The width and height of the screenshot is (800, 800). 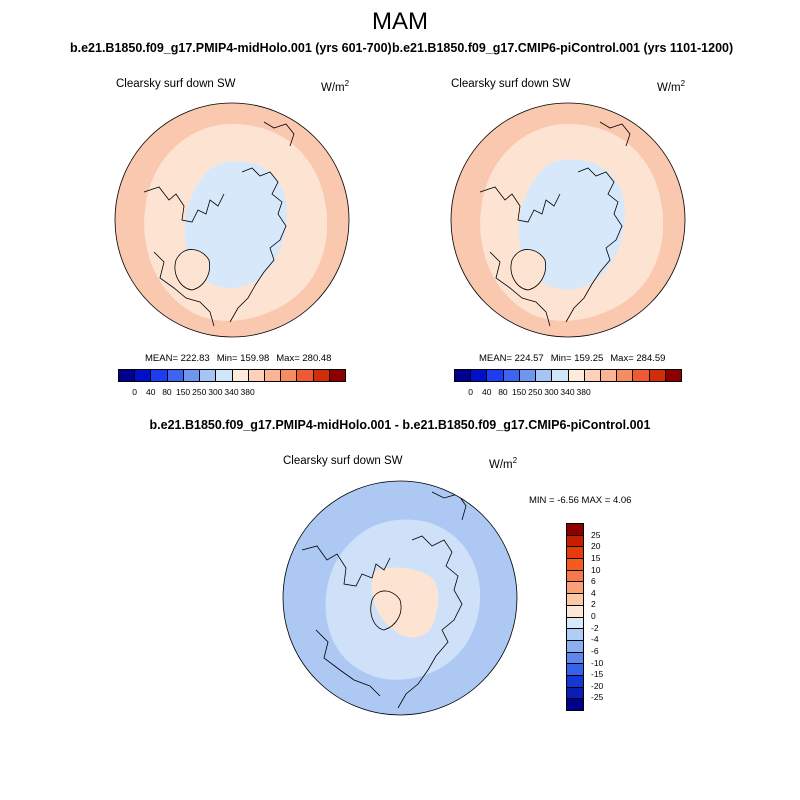 I want to click on panel2-min: Min= 159.25, so click(x=577, y=358).